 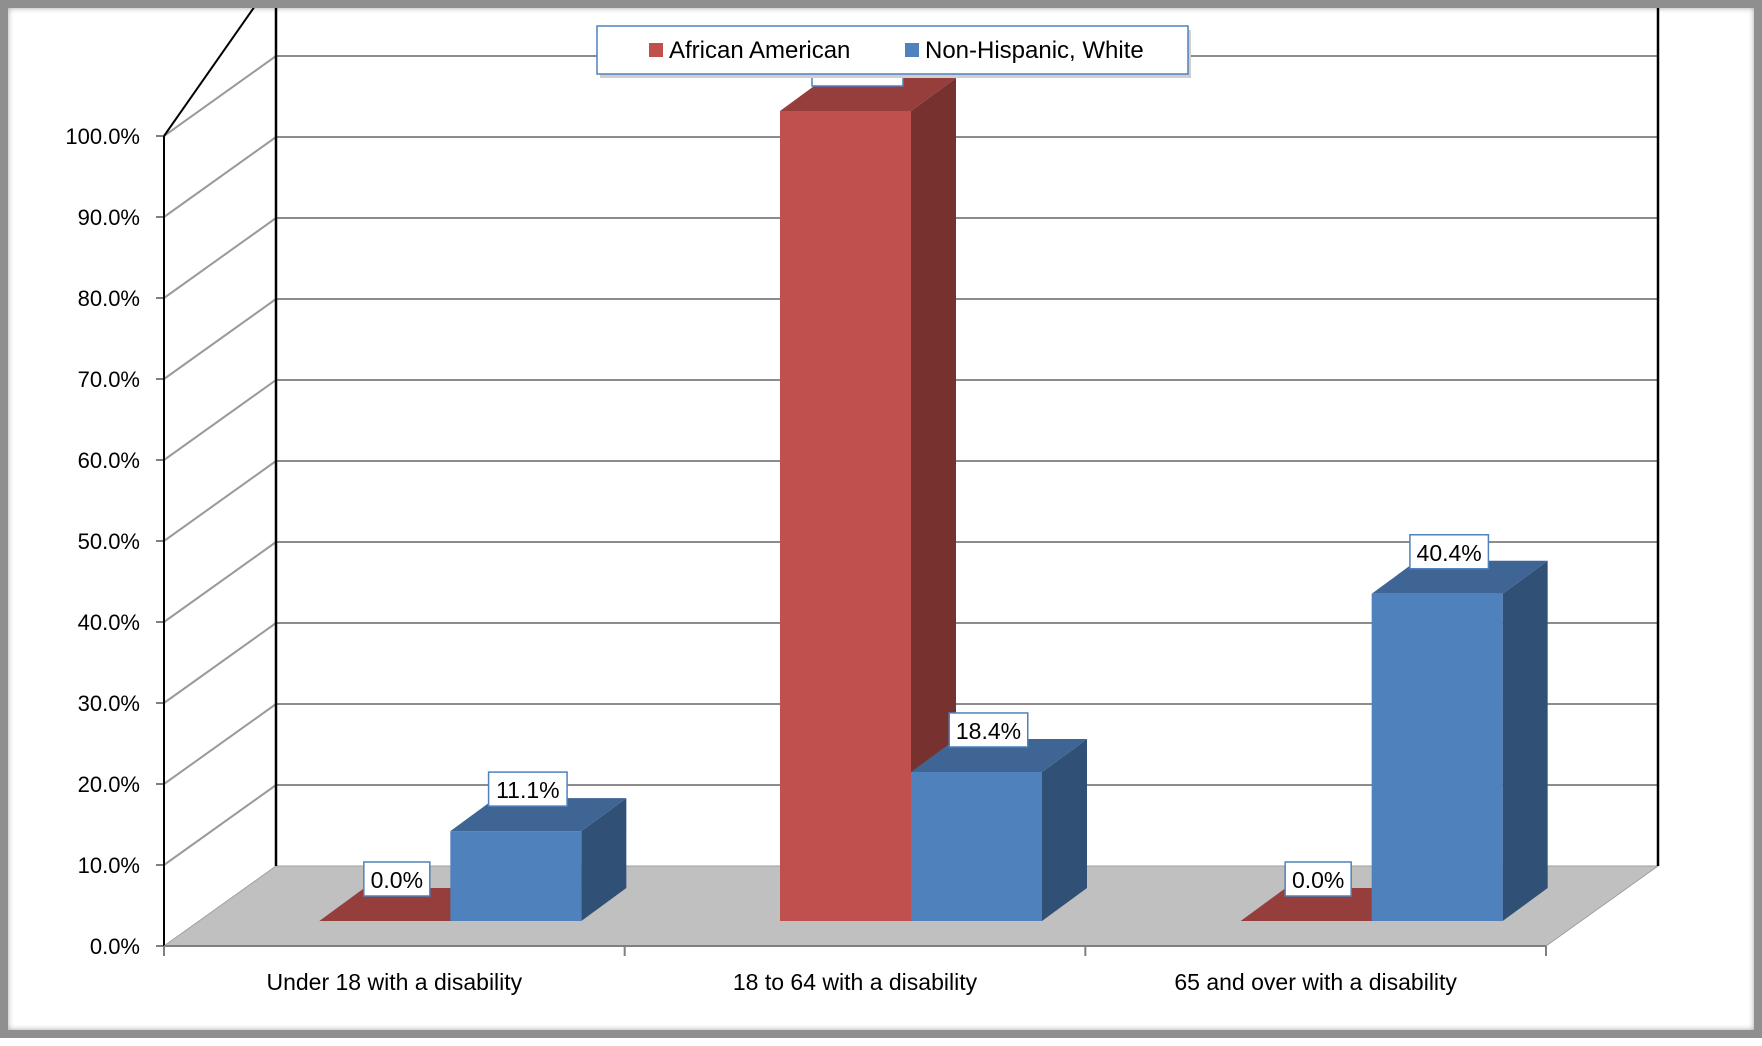 I want to click on y-axis-tick-label: 100.0%, so click(x=102, y=136).